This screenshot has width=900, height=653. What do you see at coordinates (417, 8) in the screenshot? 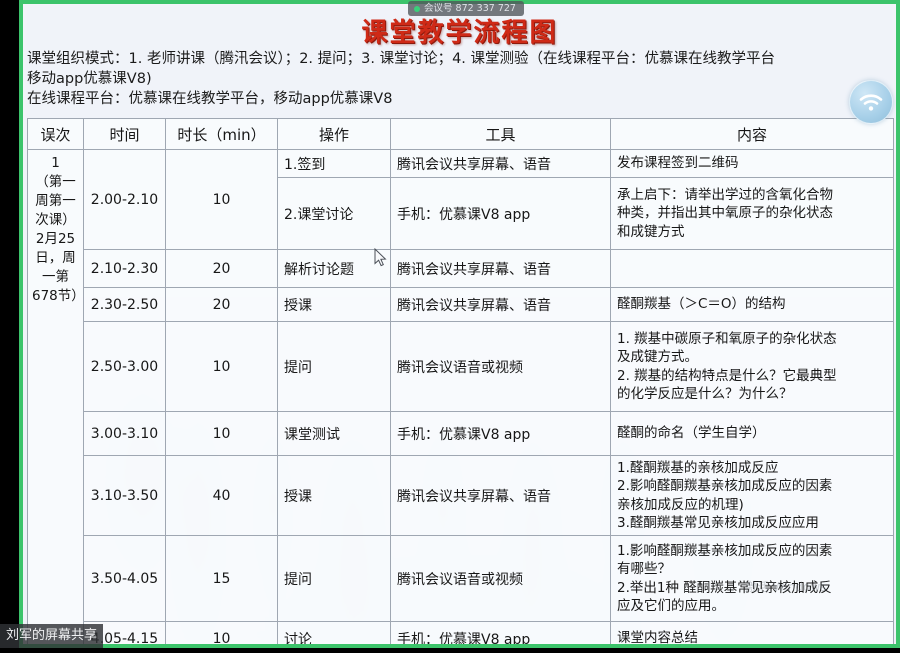
I see `status-dot-icon` at bounding box center [417, 8].